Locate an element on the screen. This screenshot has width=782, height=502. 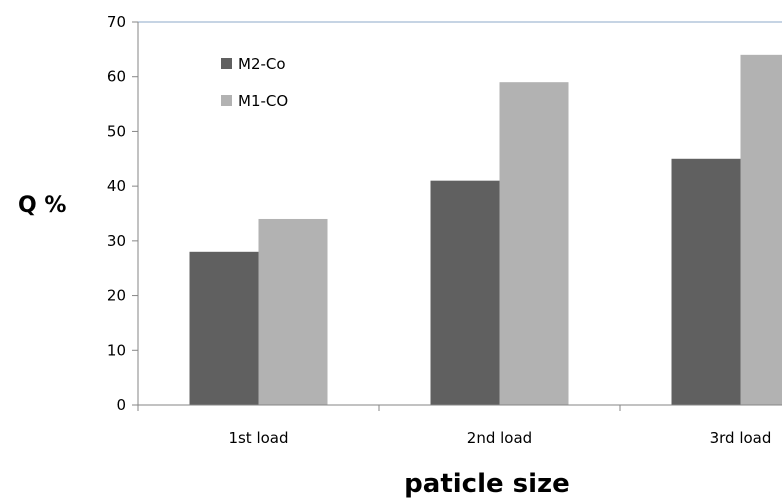
y-tick-label: 50 is located at coordinates (116, 131).